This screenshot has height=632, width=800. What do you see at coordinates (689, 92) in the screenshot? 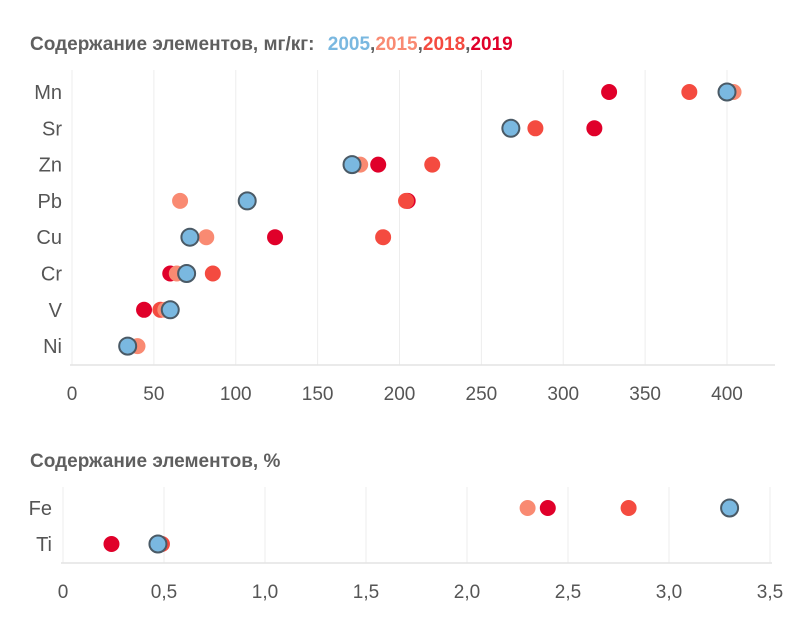
I see `point-2018-Mn` at bounding box center [689, 92].